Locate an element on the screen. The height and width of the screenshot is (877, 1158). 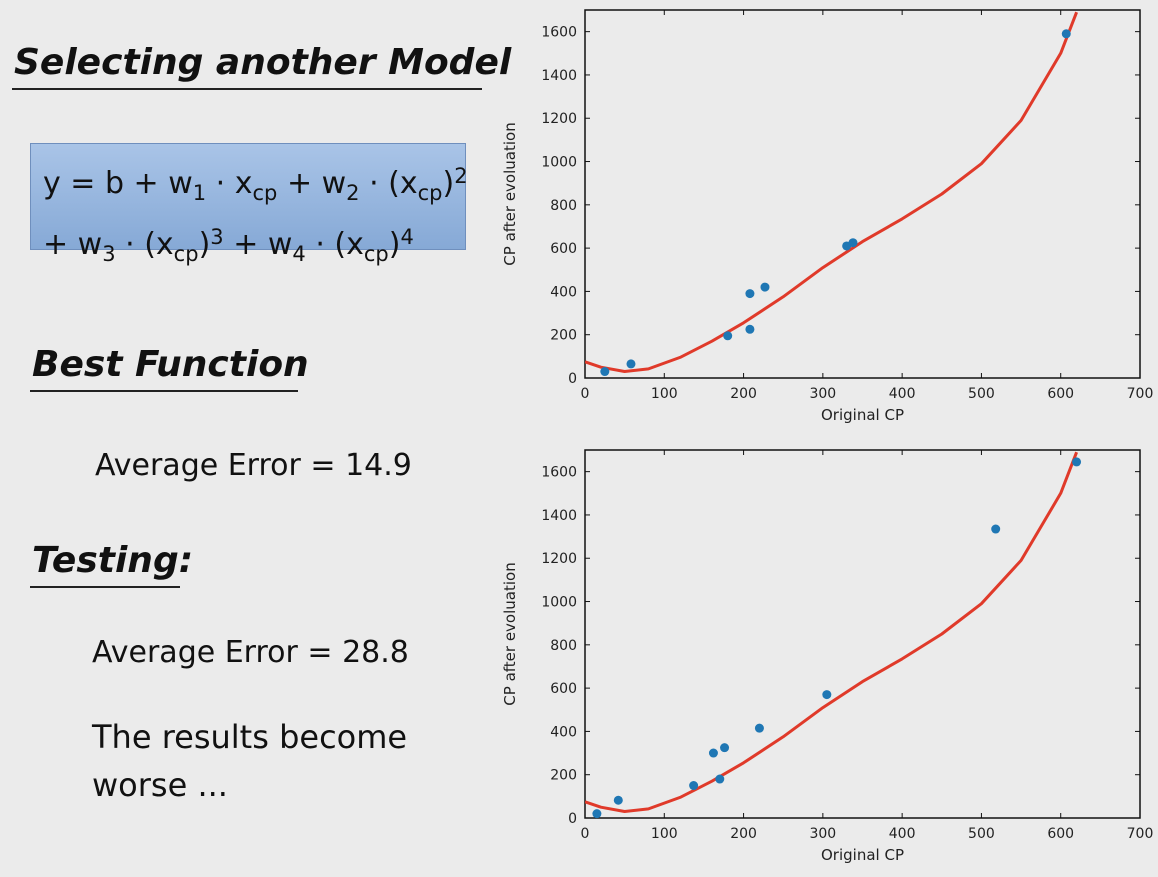
formula-sub: 1 is located at coordinates (199, 193).